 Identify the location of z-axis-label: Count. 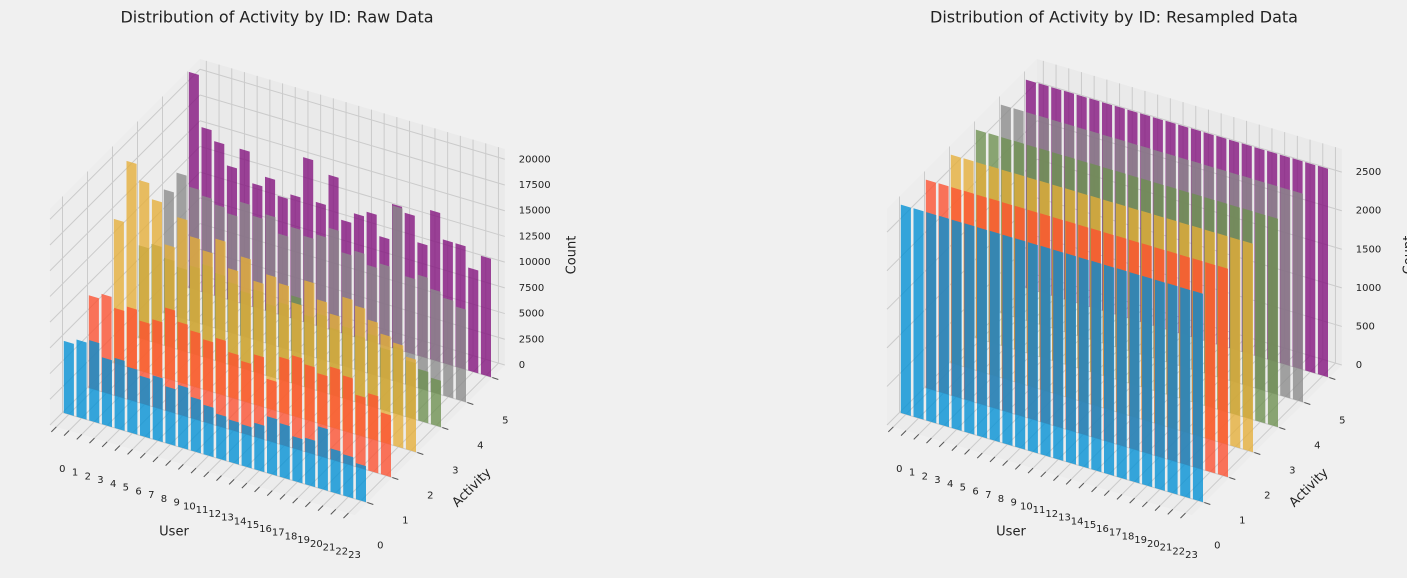
(572, 255).